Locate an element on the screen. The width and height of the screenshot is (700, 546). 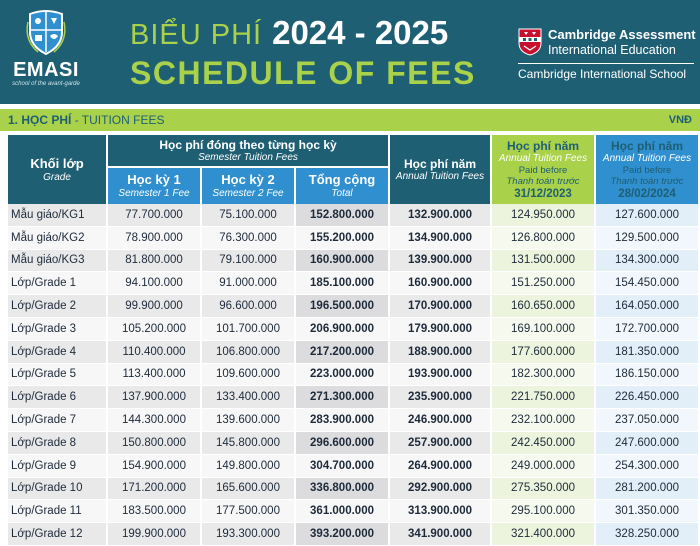
fee-cell: 151.250.000 is located at coordinates (543, 284).